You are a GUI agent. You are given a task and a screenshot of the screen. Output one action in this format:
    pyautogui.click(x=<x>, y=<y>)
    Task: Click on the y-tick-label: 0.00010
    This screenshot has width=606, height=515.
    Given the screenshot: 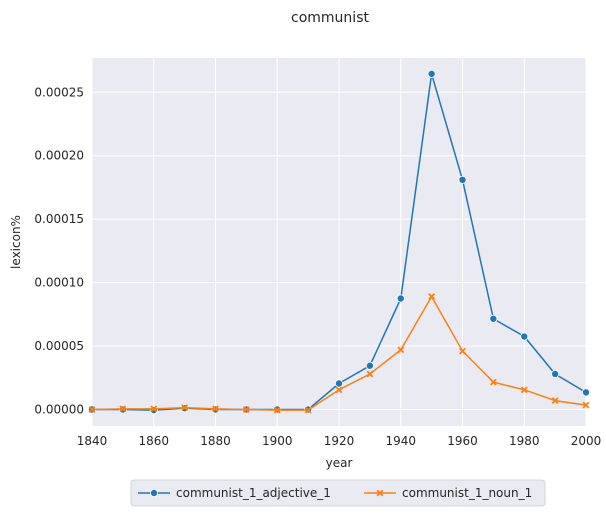 What is the action you would take?
    pyautogui.click(x=59, y=283)
    